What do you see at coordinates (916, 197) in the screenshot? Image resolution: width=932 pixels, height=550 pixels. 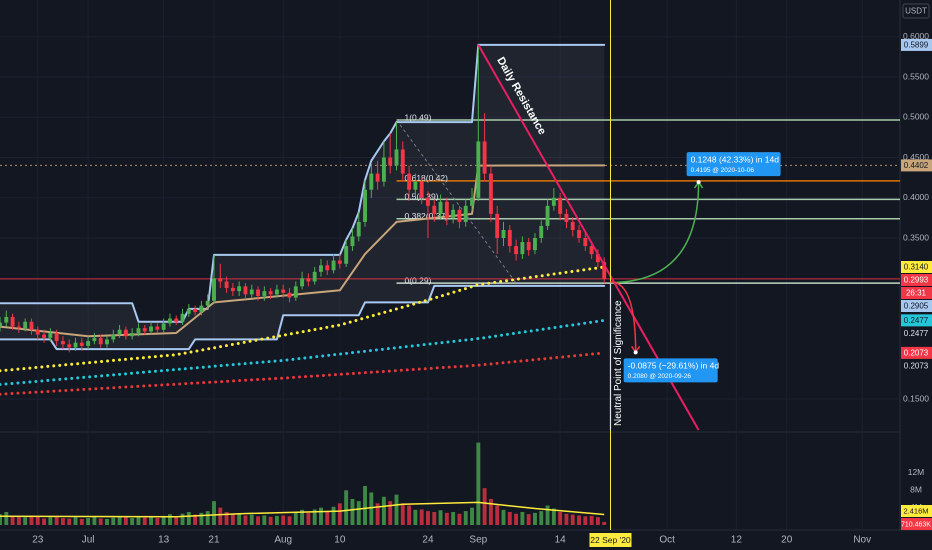 I see `y-tick-label: 0.4000` at bounding box center [916, 197].